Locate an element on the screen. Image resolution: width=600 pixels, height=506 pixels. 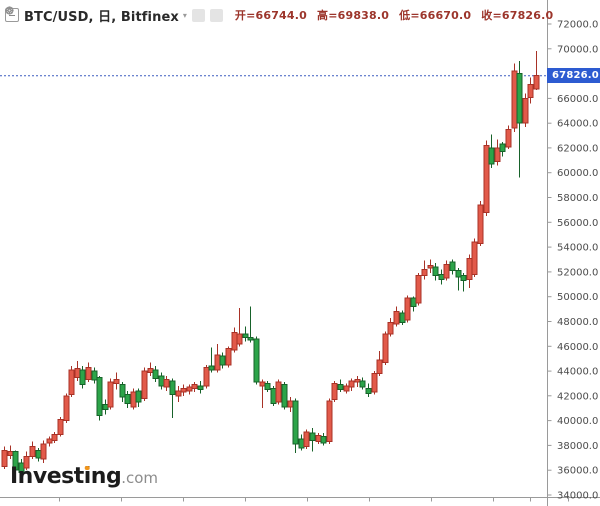
y-axis-label: 42000.0 is located at coordinates (577, 396).